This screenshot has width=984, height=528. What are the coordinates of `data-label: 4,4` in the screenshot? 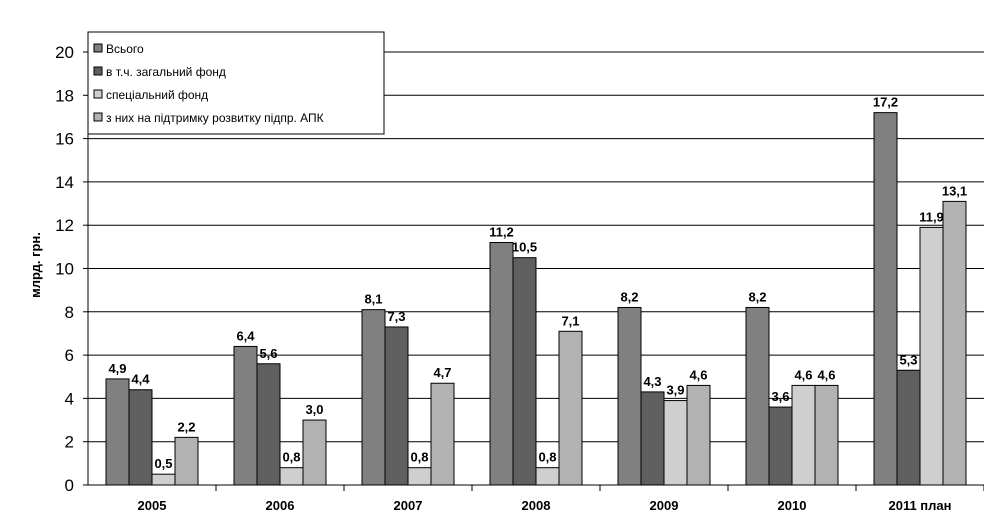 It's located at (140, 379).